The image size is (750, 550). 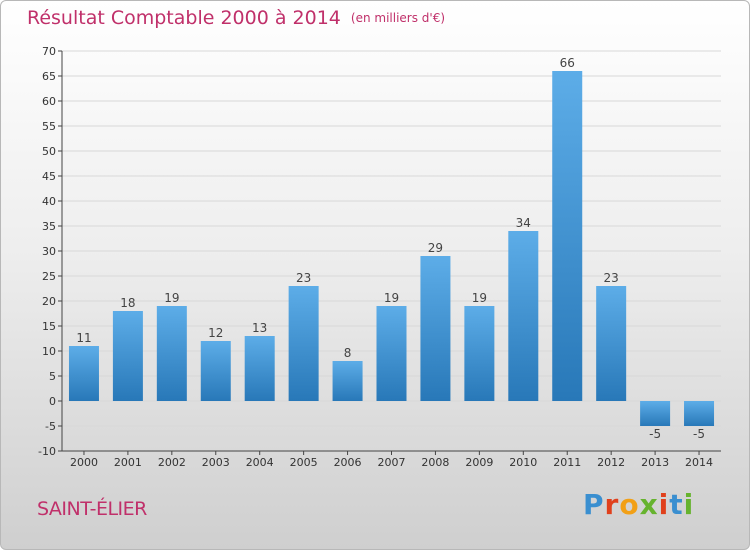 What do you see at coordinates (435, 328) in the screenshot?
I see `bar-2008` at bounding box center [435, 328].